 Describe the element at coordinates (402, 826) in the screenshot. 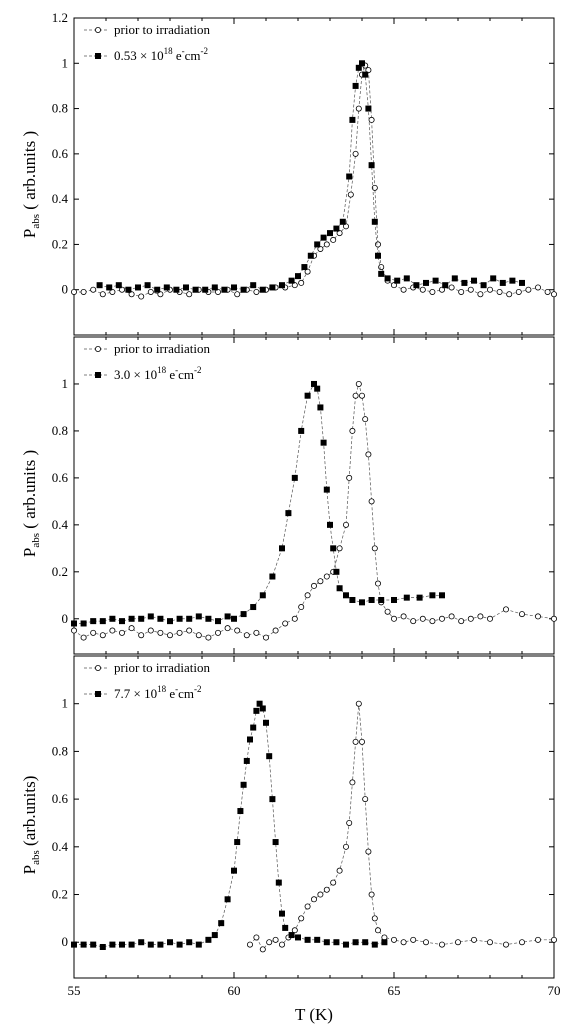

I see `series-prior` at that location.